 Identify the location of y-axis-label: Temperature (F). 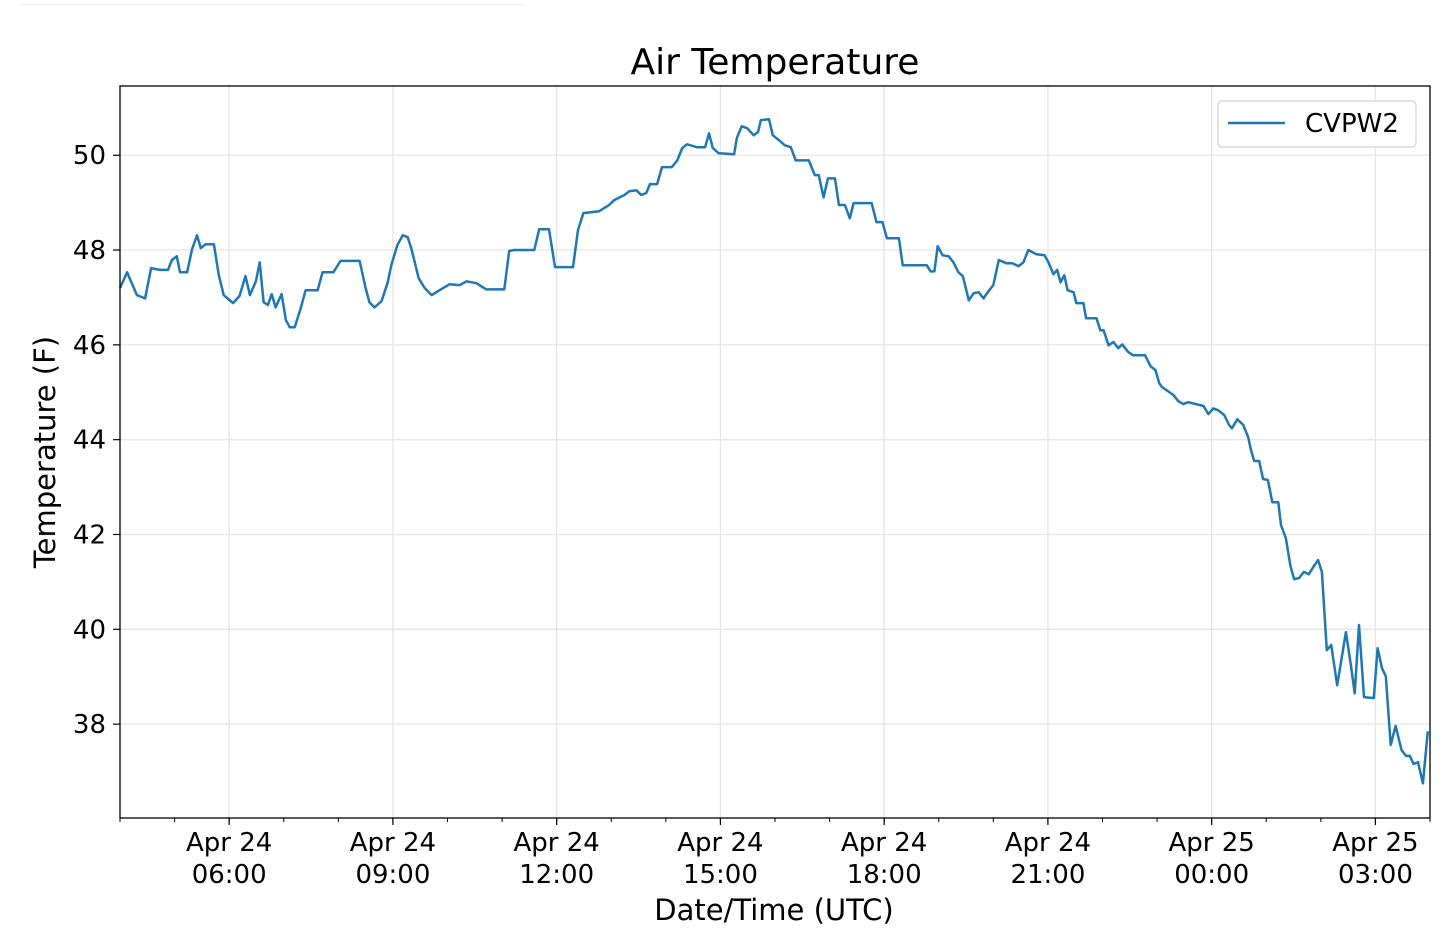
(45, 452).